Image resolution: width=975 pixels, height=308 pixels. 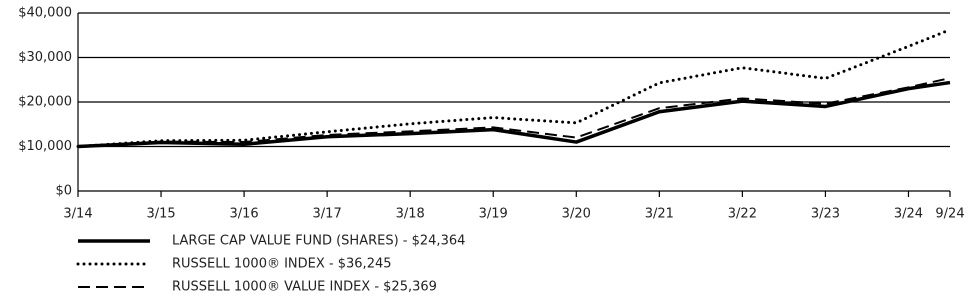 I want to click on legend-label: LARGE CAP VALUE FUND (SHARES) - $24,364, so click(x=318, y=241).